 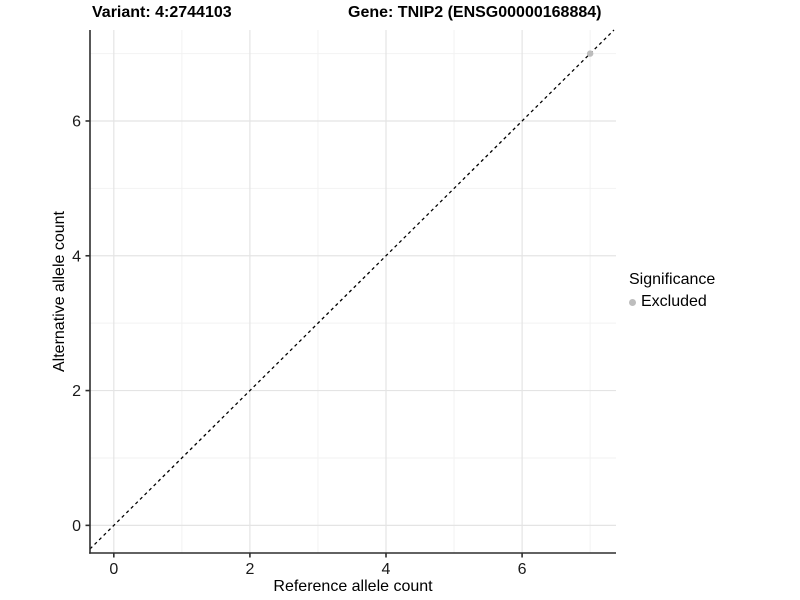 What do you see at coordinates (522, 569) in the screenshot?
I see `x-tick-label: 6` at bounding box center [522, 569].